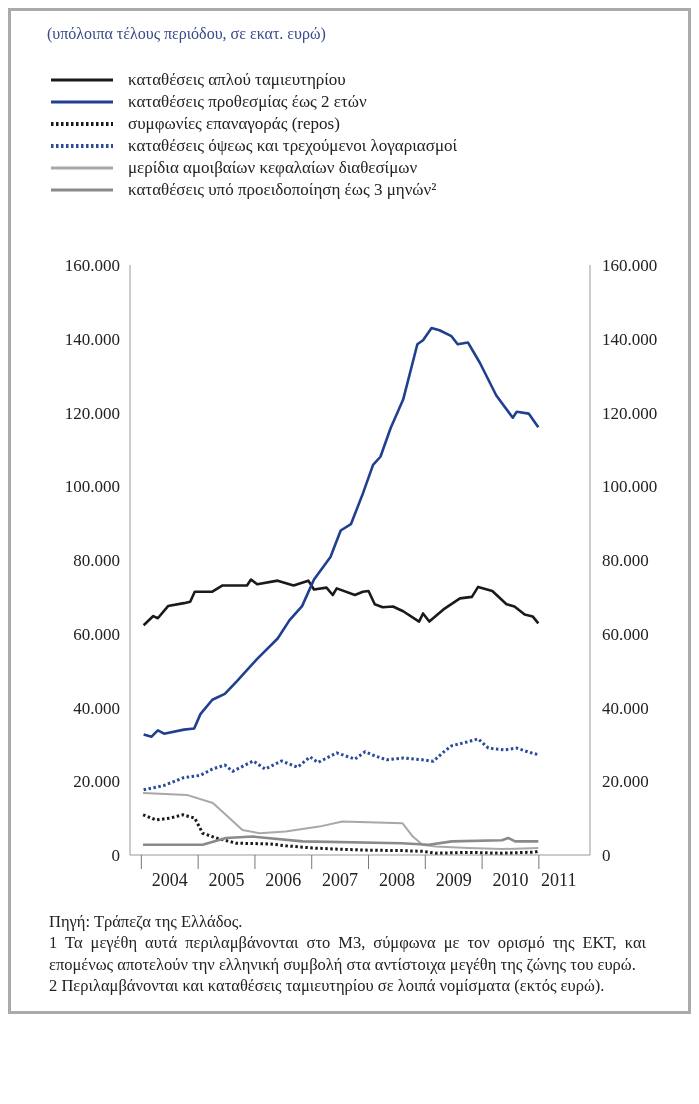 This screenshot has width=699, height=1104. What do you see at coordinates (96, 634) in the screenshot?
I see `y-tick-label: 60.000` at bounding box center [96, 634].